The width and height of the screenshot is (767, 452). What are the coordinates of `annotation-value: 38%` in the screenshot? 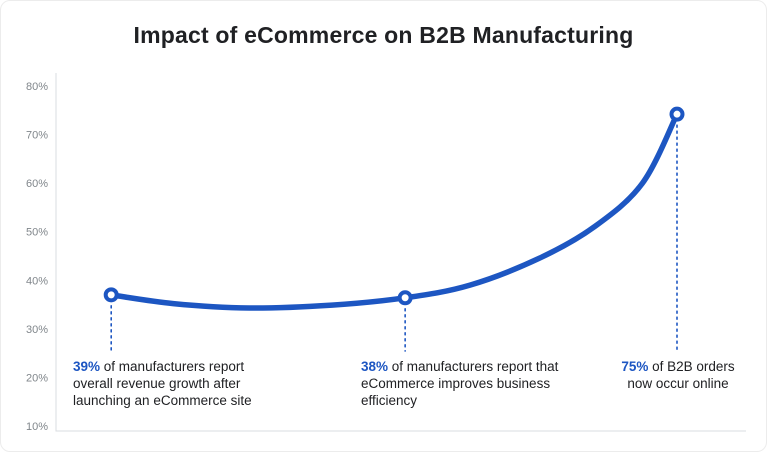 It's located at (375, 366).